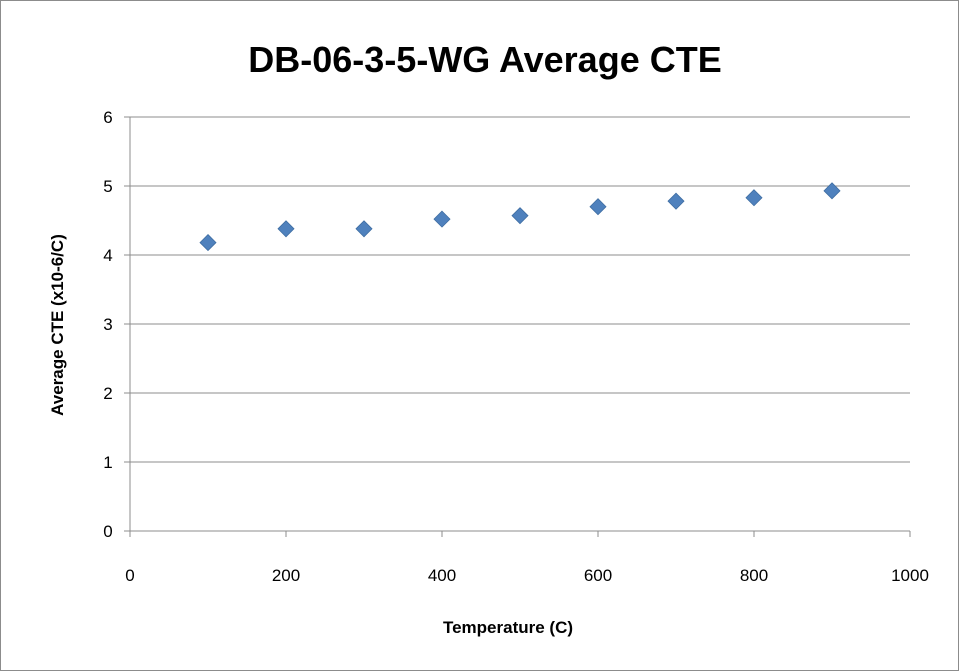 The width and height of the screenshot is (959, 671). What do you see at coordinates (754, 575) in the screenshot?
I see `x-tick-label-800: 800` at bounding box center [754, 575].